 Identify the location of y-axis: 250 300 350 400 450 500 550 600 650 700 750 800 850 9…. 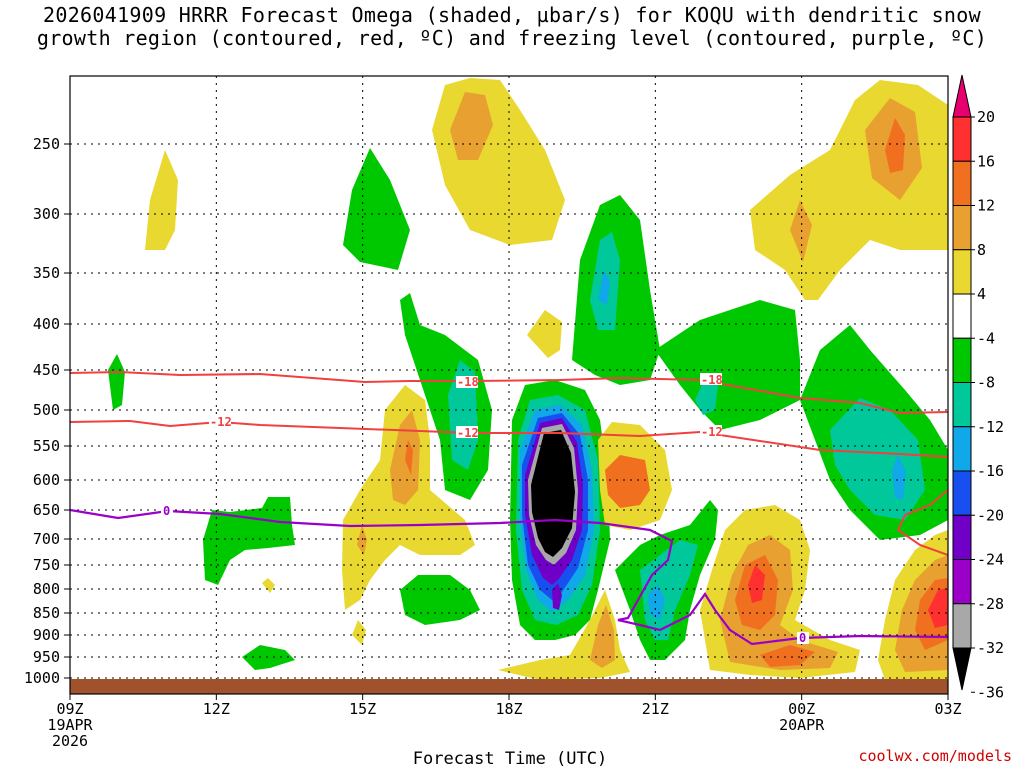
(47, 411).